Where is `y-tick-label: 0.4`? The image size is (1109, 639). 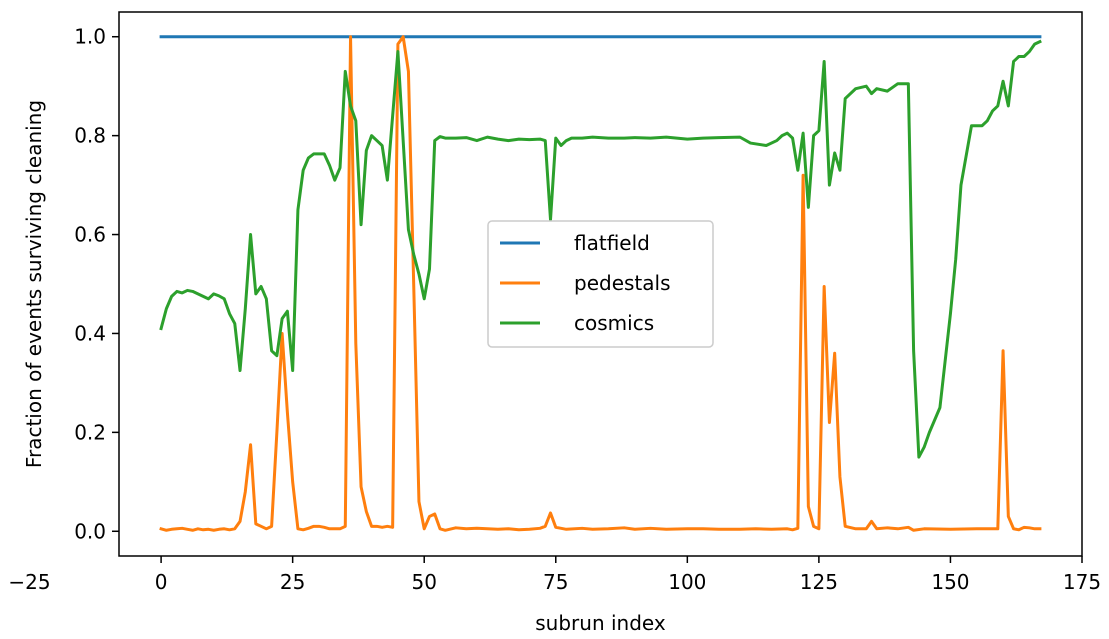 y-tick-label: 0.4 is located at coordinates (90, 333).